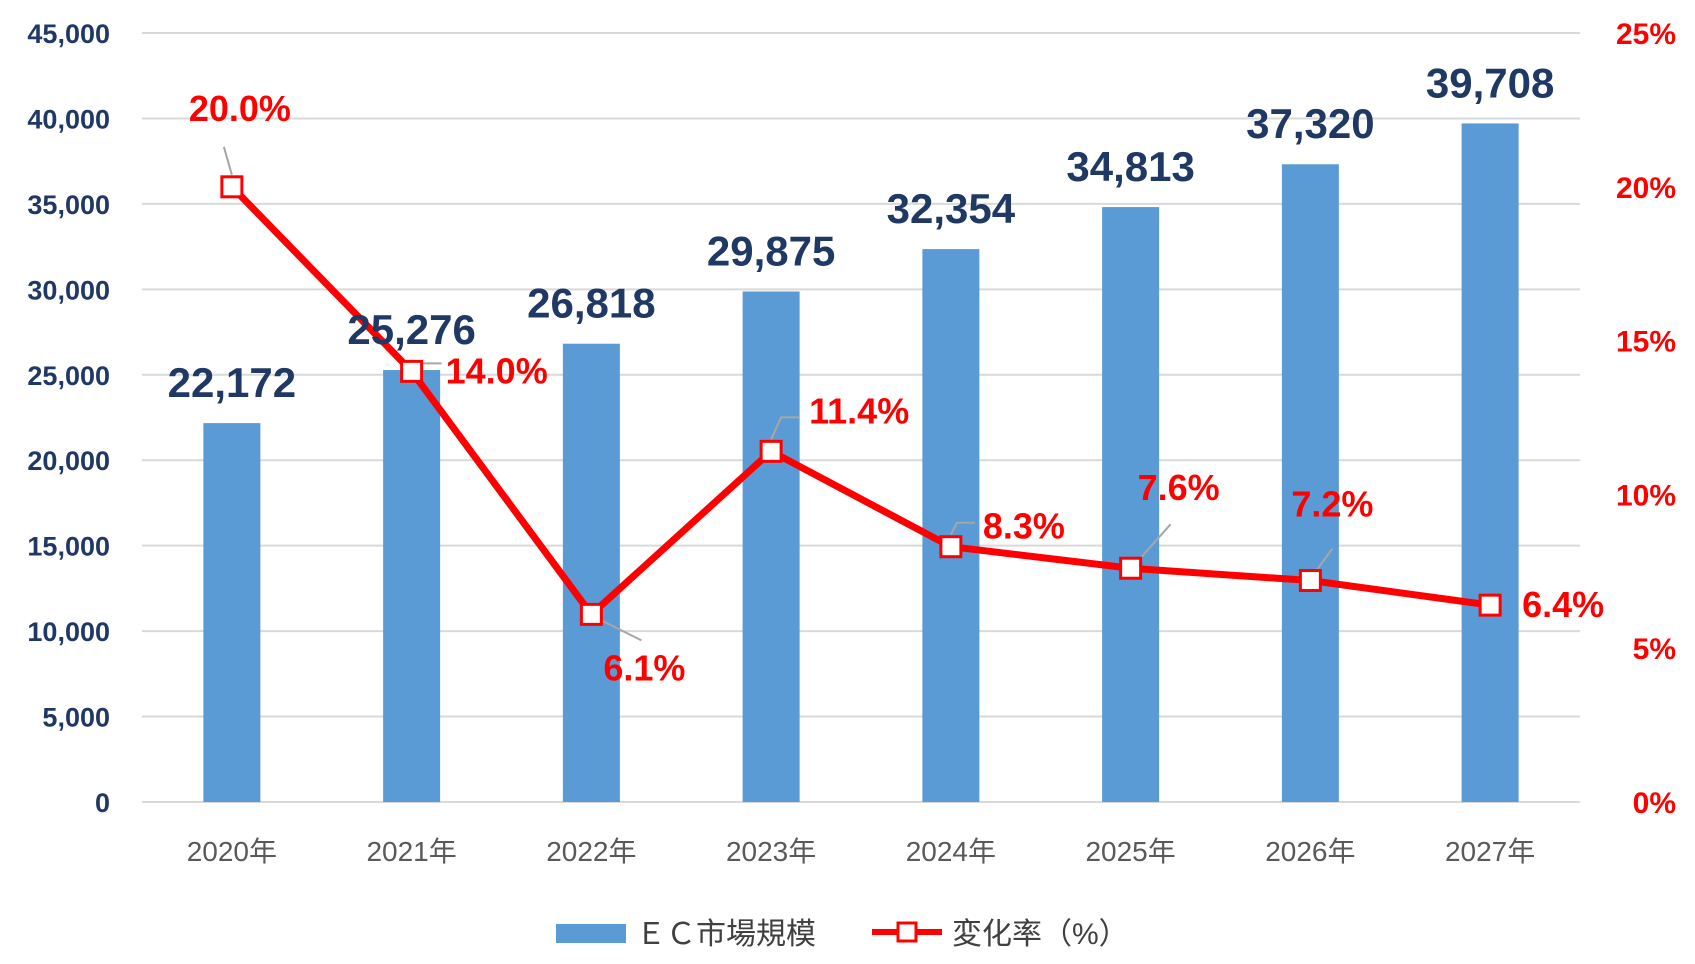 Image resolution: width=1695 pixels, height=964 pixels. Describe the element at coordinates (1646, 495) in the screenshot. I see `right-tick-label: 10%` at that location.